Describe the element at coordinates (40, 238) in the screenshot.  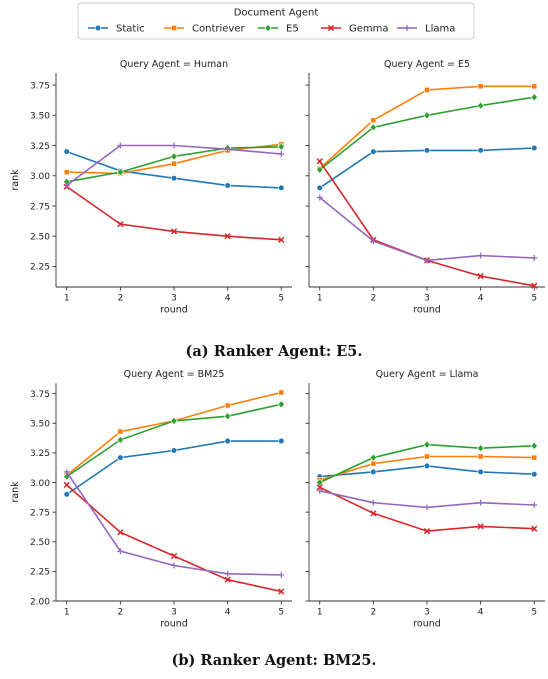
I see `y-tick-label: 2.50` at that location.